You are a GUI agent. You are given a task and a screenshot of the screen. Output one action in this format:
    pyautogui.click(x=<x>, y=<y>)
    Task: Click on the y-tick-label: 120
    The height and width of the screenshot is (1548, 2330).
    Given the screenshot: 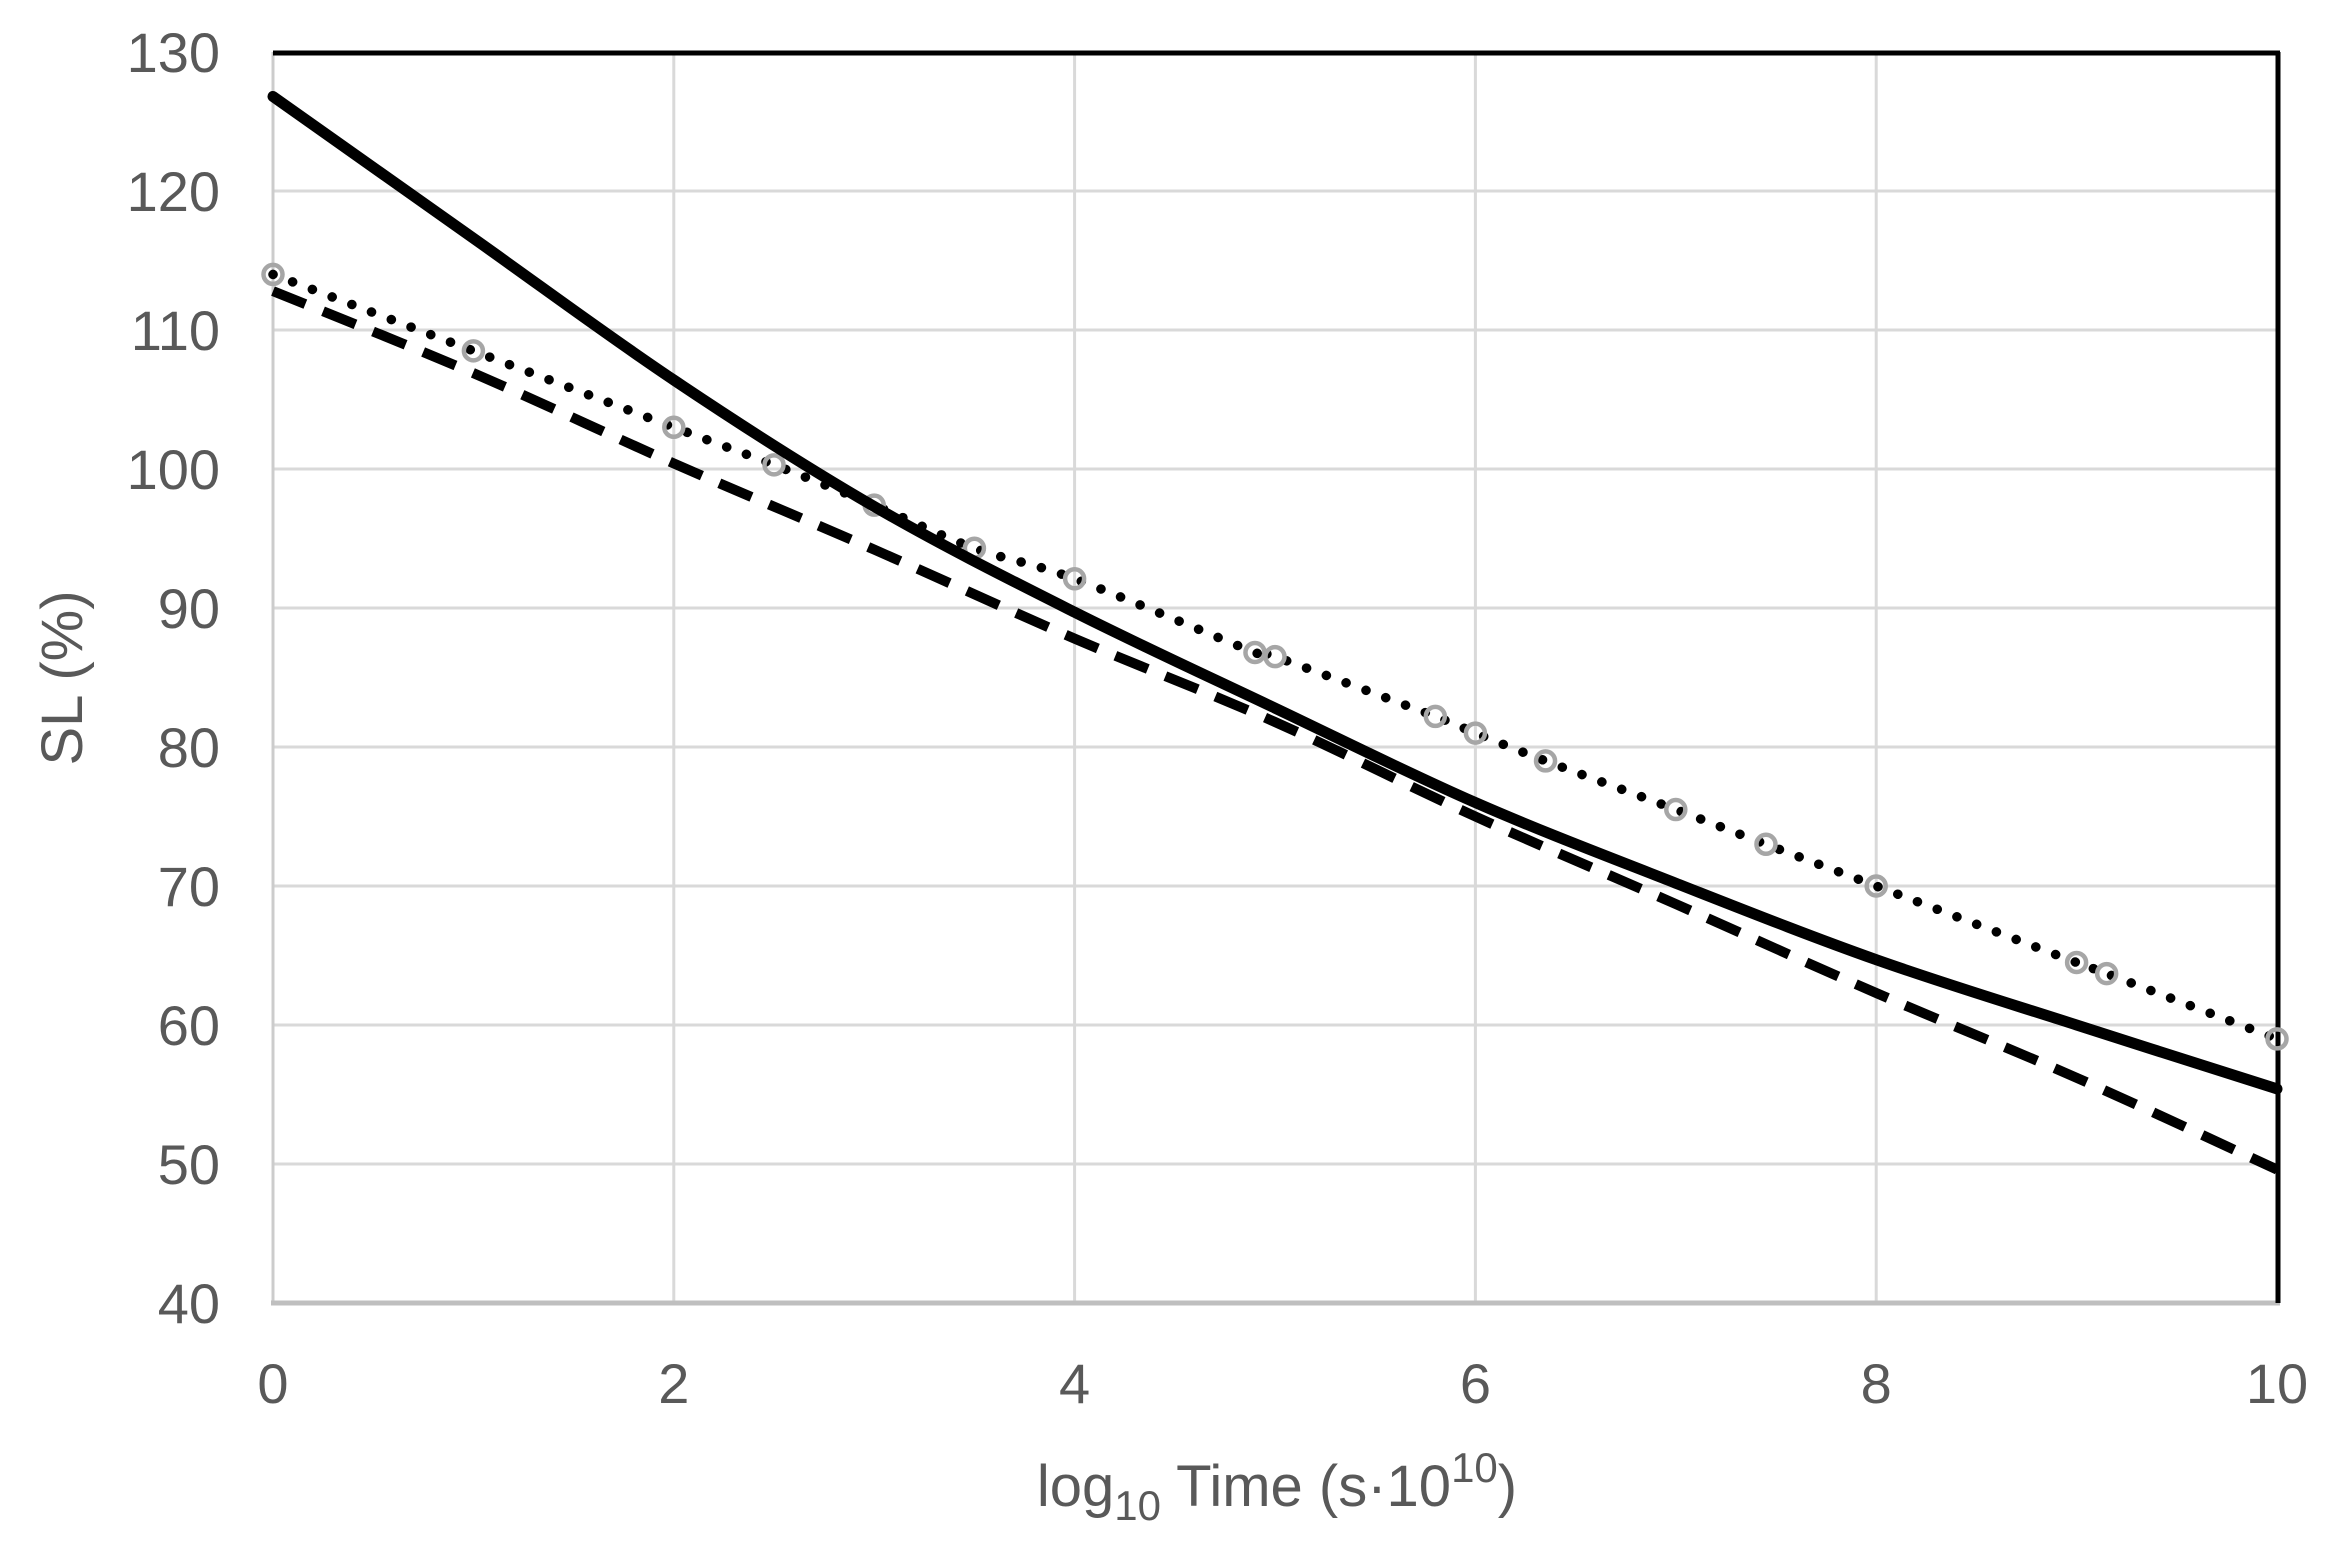 What is the action you would take?
    pyautogui.click(x=173, y=191)
    